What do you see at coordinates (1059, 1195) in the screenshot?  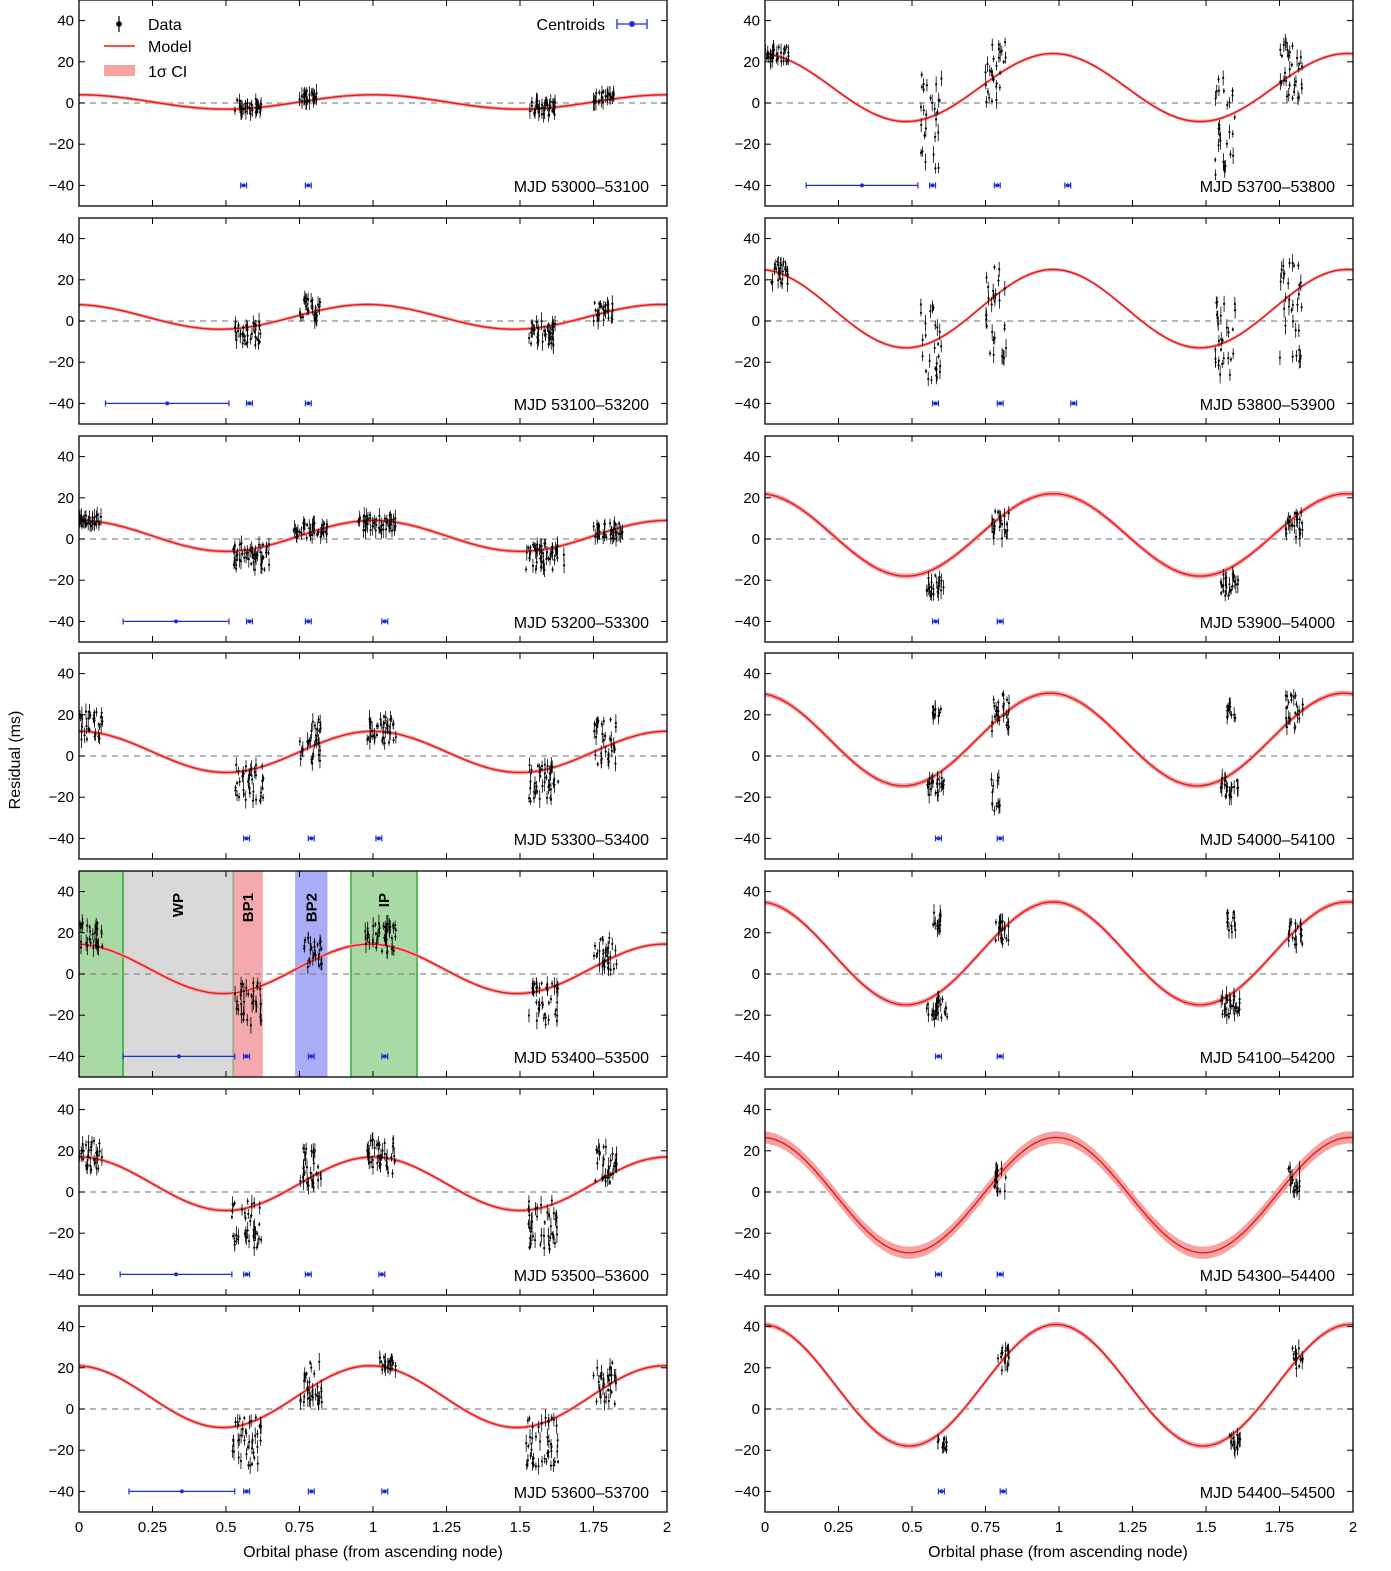 I see `model-ci-band` at bounding box center [1059, 1195].